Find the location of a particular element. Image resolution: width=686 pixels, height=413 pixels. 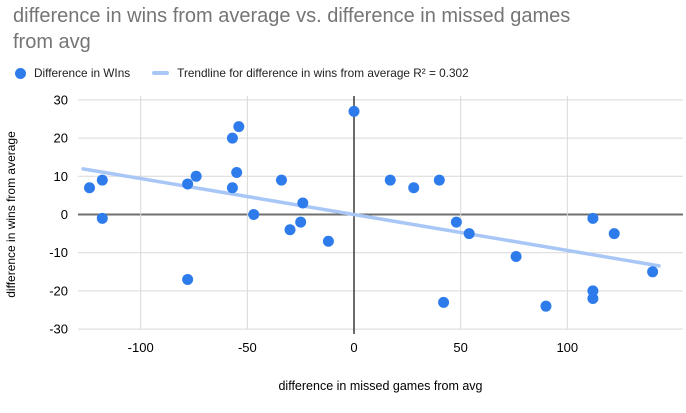

y-tick-label: -30 is located at coordinates (58, 329).